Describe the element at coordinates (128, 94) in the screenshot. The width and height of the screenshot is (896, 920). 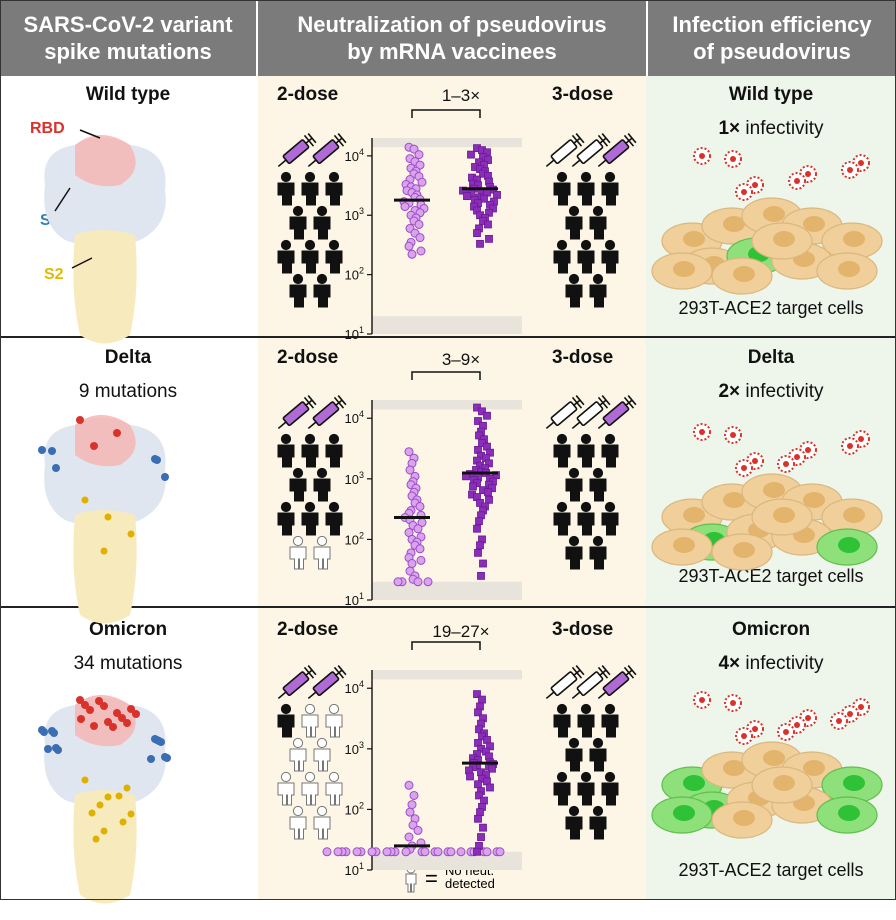
I see `variant-name-wild-type: Wild type` at that location.